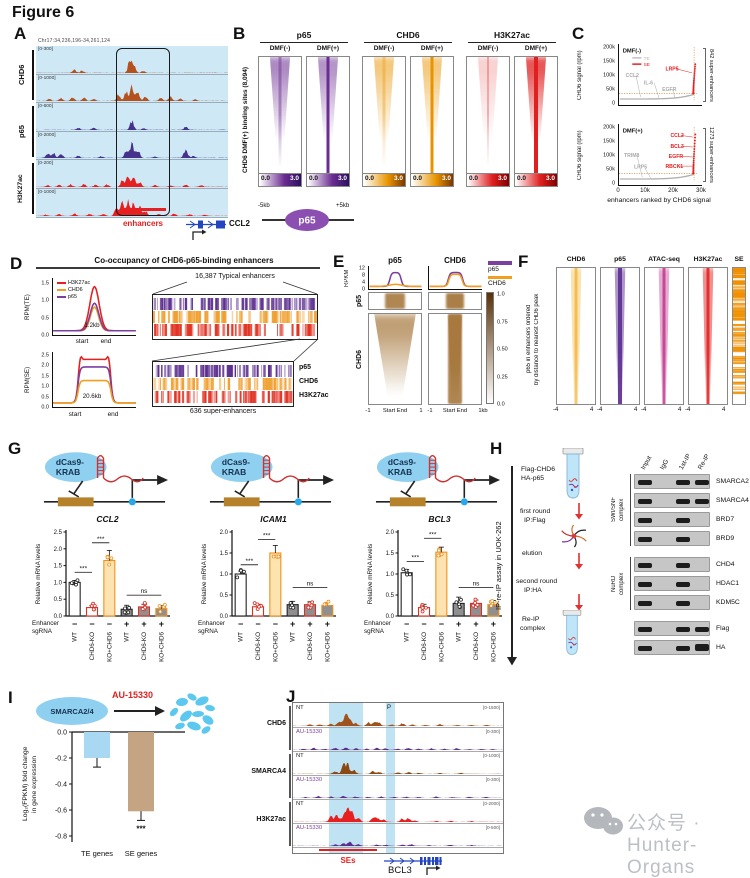 This screenshot has width=750, height=878. What do you see at coordinates (143, 223) in the screenshot?
I see `enhancers-label: enhancers` at bounding box center [143, 223].